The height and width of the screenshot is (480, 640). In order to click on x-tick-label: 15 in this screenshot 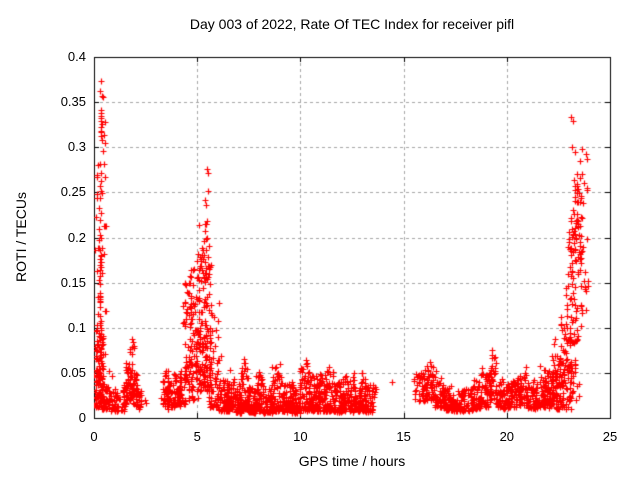, I will do `click(403, 436)`.